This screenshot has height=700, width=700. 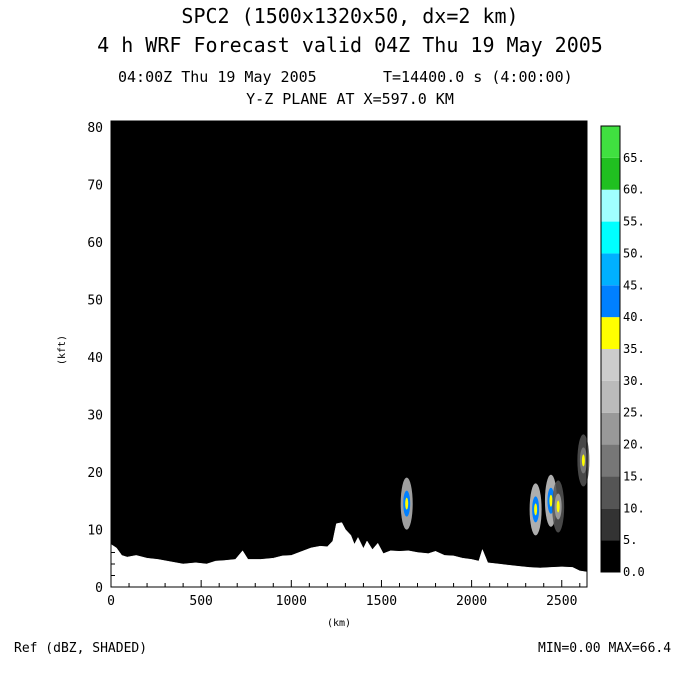 I want to click on colorbar-label: 40., so click(x=634, y=317).